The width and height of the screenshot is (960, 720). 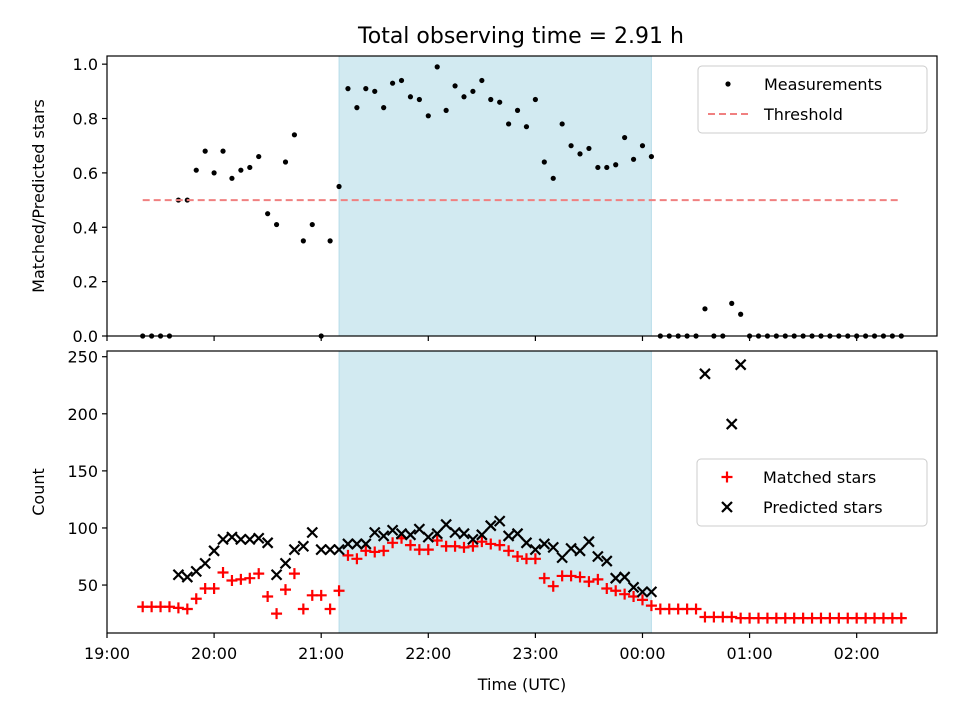 What do you see at coordinates (727, 477) in the screenshot?
I see `legend-marker-matched` at bounding box center [727, 477].